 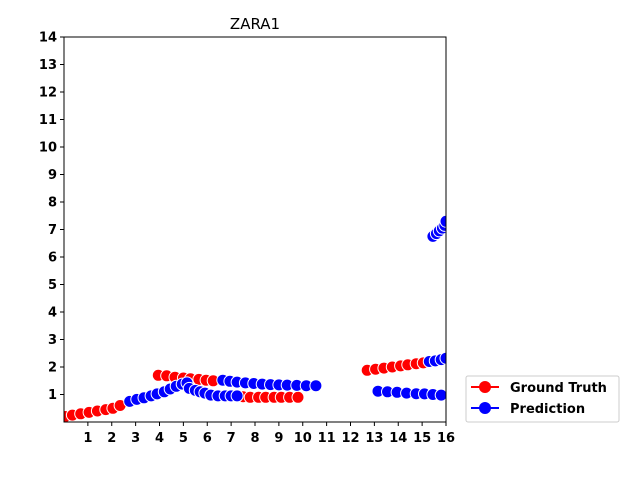 I want to click on y-tick-label: 4, so click(x=52, y=313).